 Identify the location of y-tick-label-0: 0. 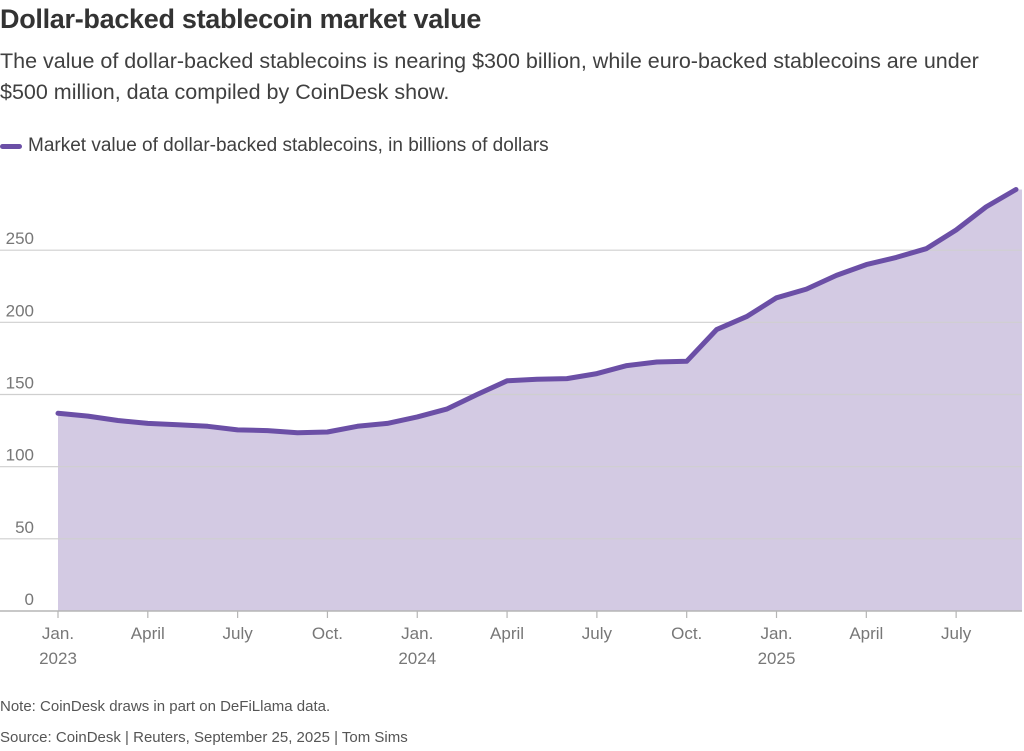
(29, 599).